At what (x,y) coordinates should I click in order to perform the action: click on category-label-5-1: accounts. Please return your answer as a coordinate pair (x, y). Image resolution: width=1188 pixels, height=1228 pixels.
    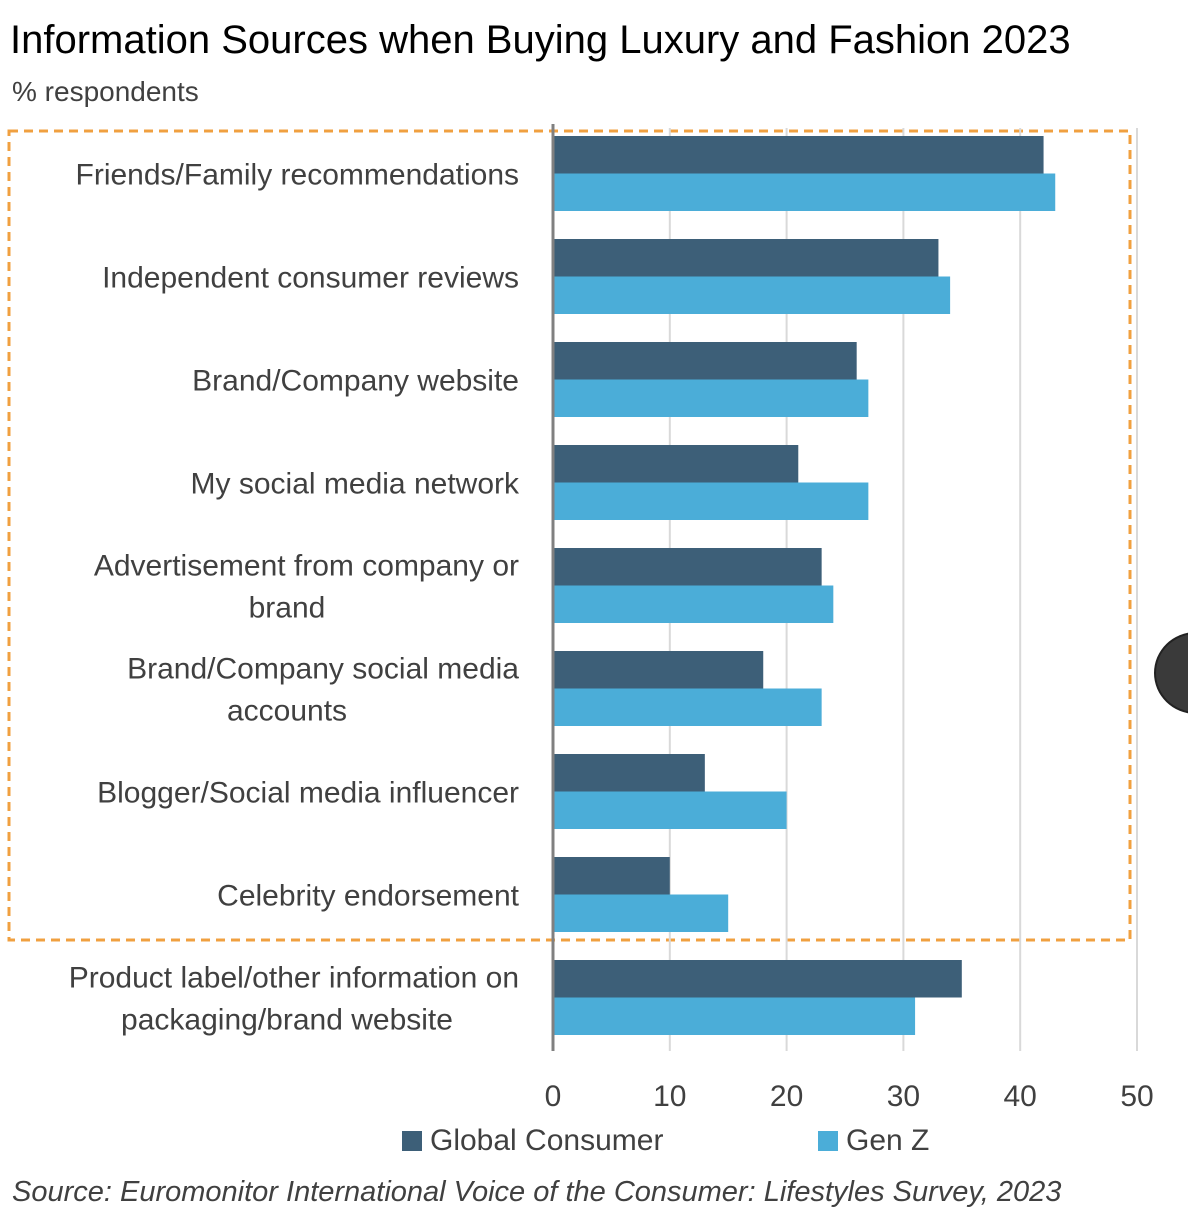
    Looking at the image, I should click on (287, 711).